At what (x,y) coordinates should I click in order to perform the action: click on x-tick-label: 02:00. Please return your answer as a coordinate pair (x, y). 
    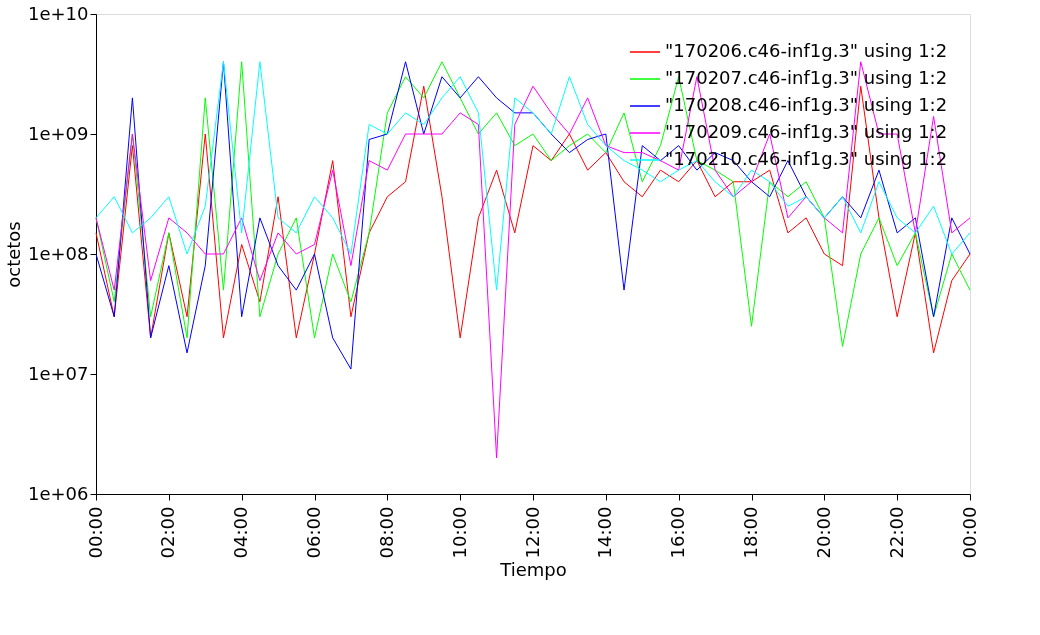
    Looking at the image, I should click on (168, 532).